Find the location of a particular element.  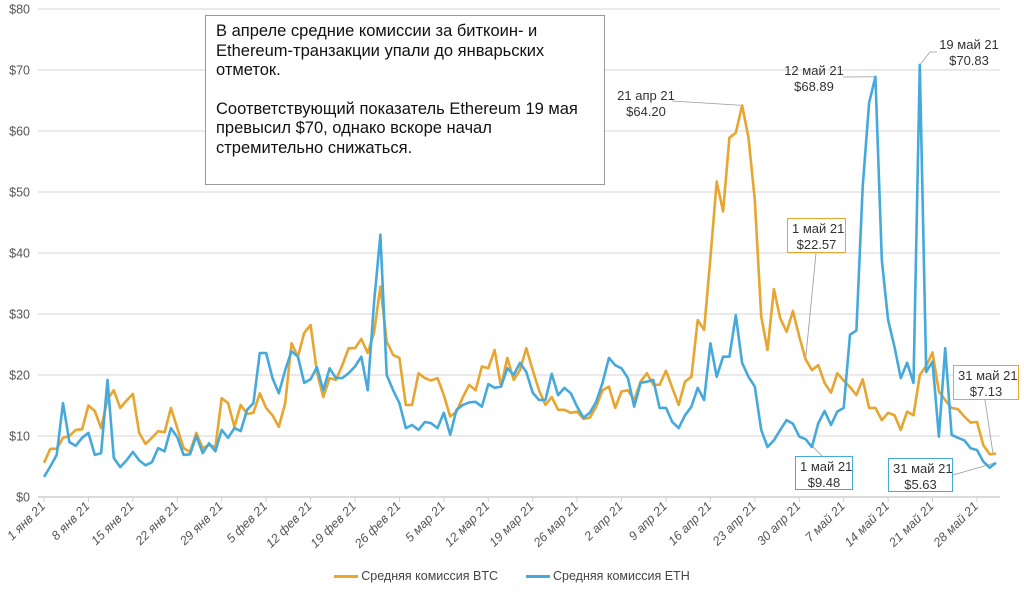

y-tick-label: $60 is located at coordinates (19, 132).